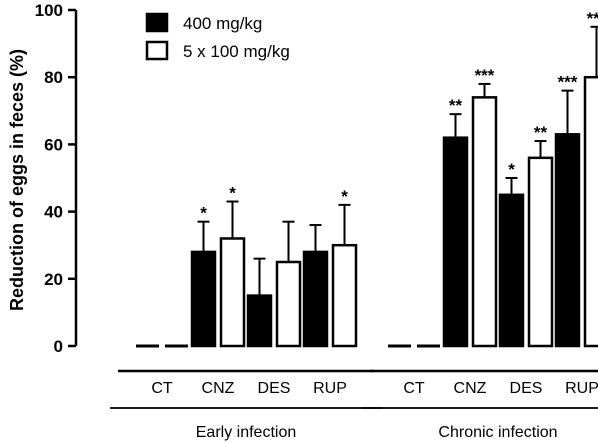 The width and height of the screenshot is (598, 443). I want to click on y-tick-label: 20, so click(53, 279).